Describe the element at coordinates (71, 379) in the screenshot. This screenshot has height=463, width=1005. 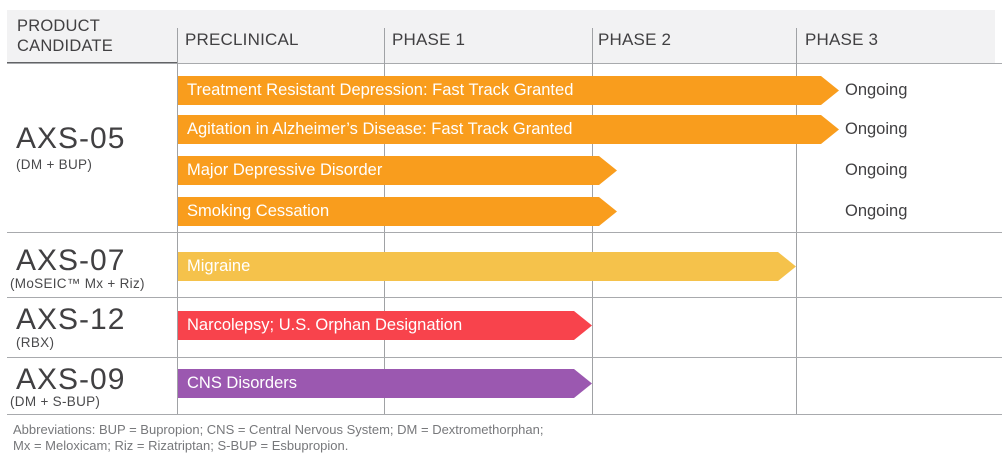
I see `product-name-axs09: AXS-09` at that location.